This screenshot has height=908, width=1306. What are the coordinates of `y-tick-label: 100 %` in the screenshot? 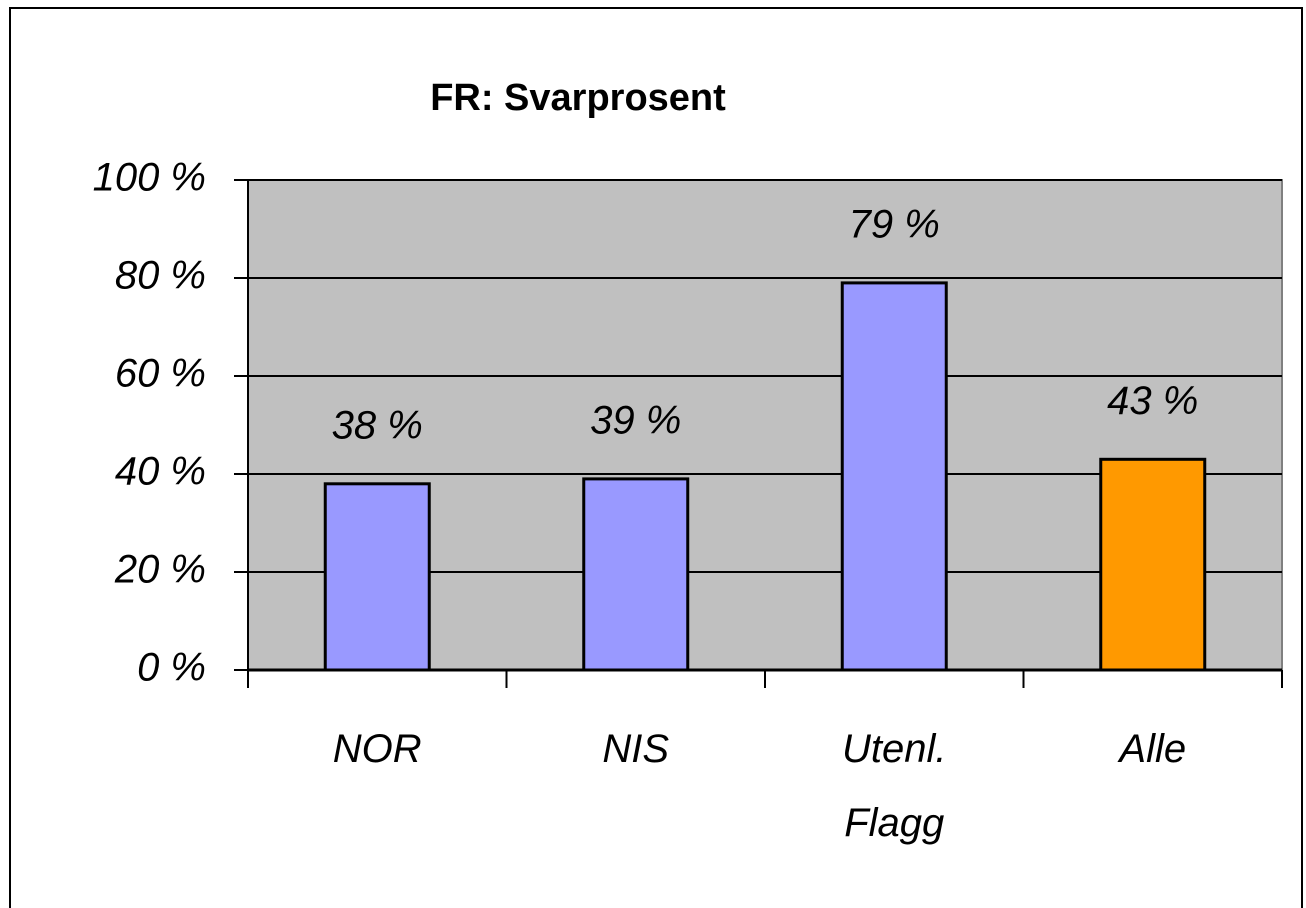 It's located at (149, 178).